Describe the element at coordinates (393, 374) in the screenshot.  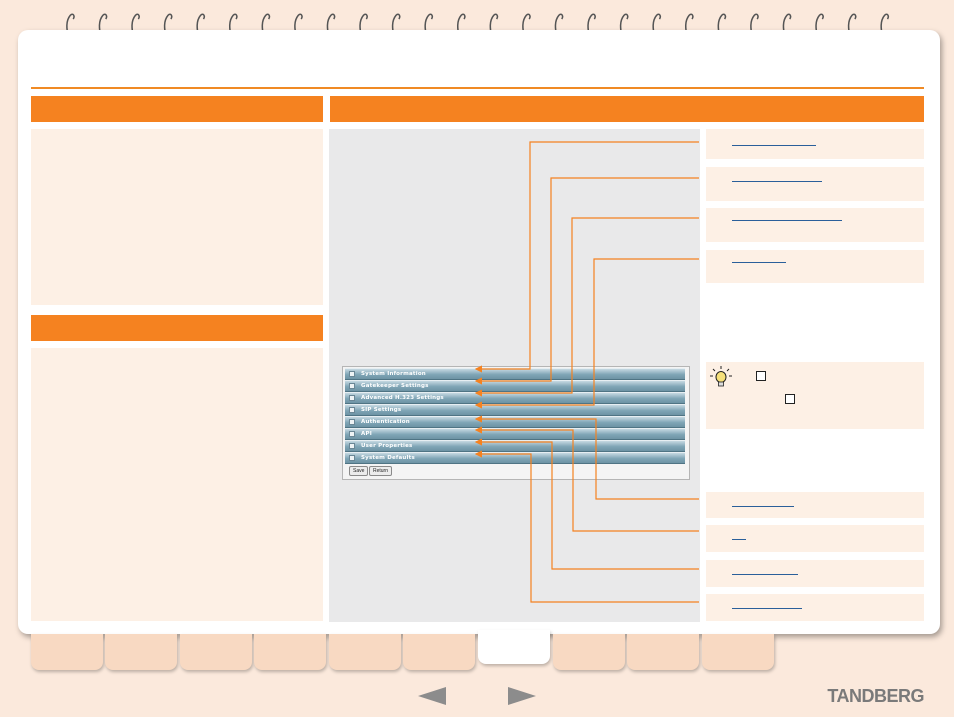
I see `section-label: System Information` at that location.